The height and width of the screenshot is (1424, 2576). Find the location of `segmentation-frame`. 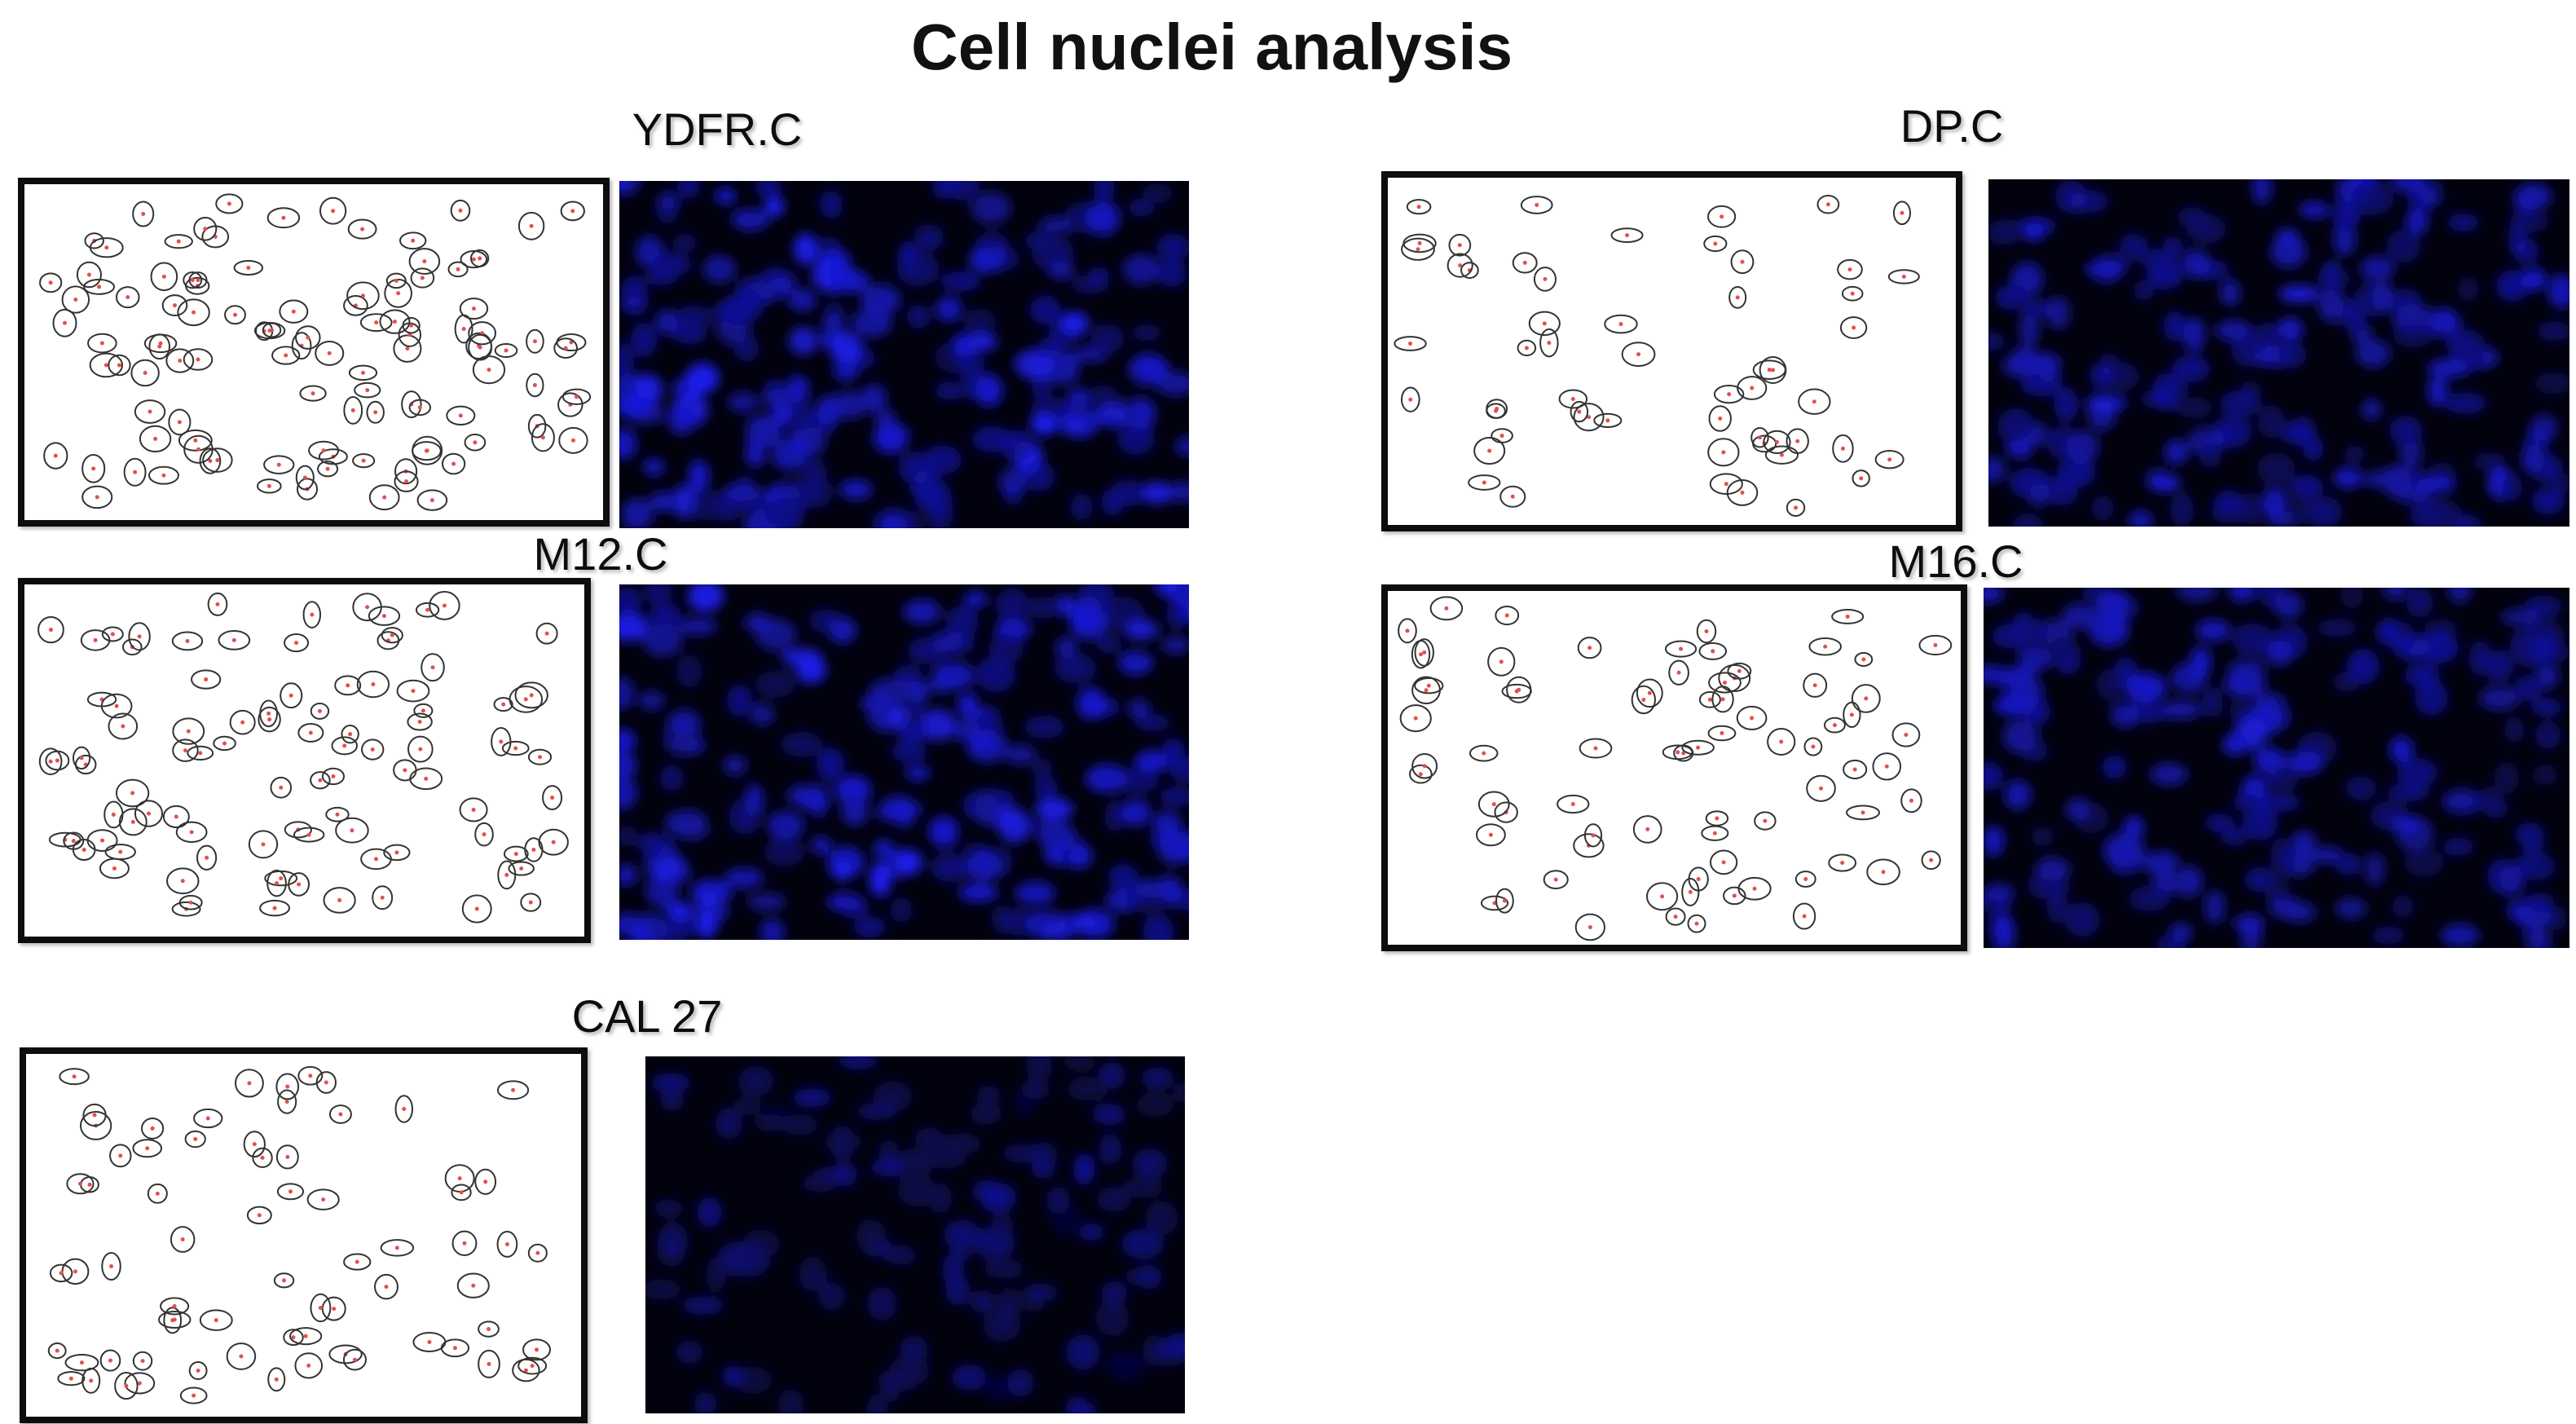

segmentation-frame is located at coordinates (1672, 351).